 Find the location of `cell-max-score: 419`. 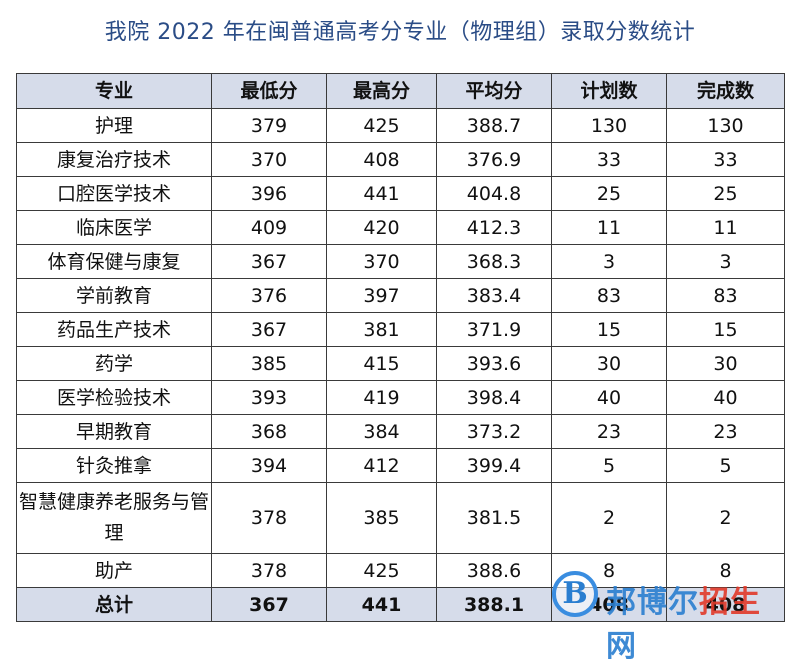

cell-max-score: 419 is located at coordinates (381, 397).